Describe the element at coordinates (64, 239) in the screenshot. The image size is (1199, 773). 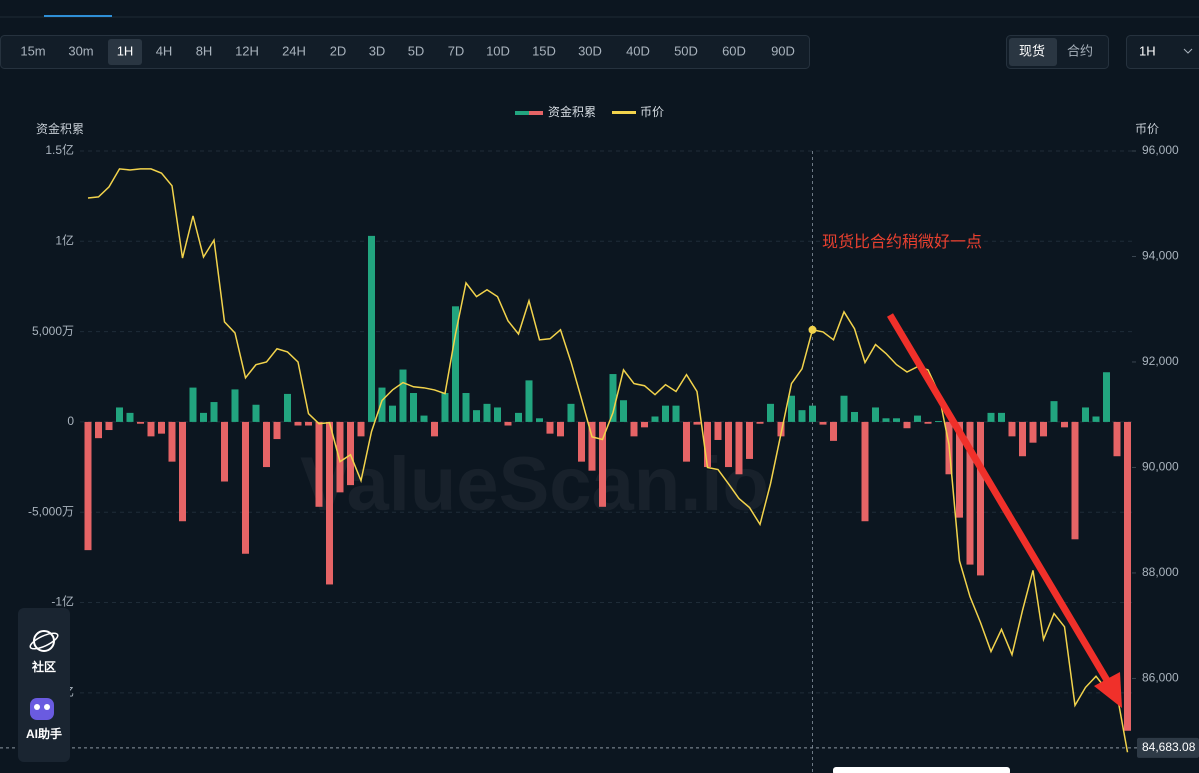
I see `y-tick-label: 1亿` at that location.